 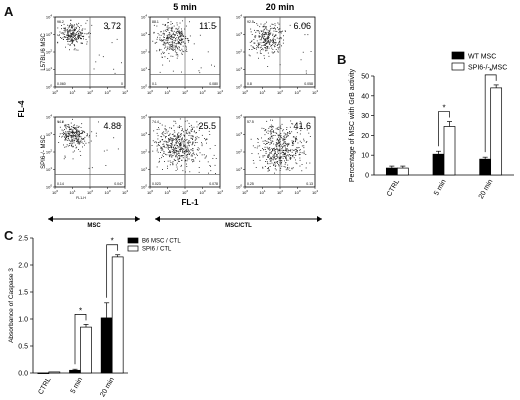 What do you see at coordinates (49, 117) in the screenshot?
I see `y-tick-label: 104` at bounding box center [49, 117].